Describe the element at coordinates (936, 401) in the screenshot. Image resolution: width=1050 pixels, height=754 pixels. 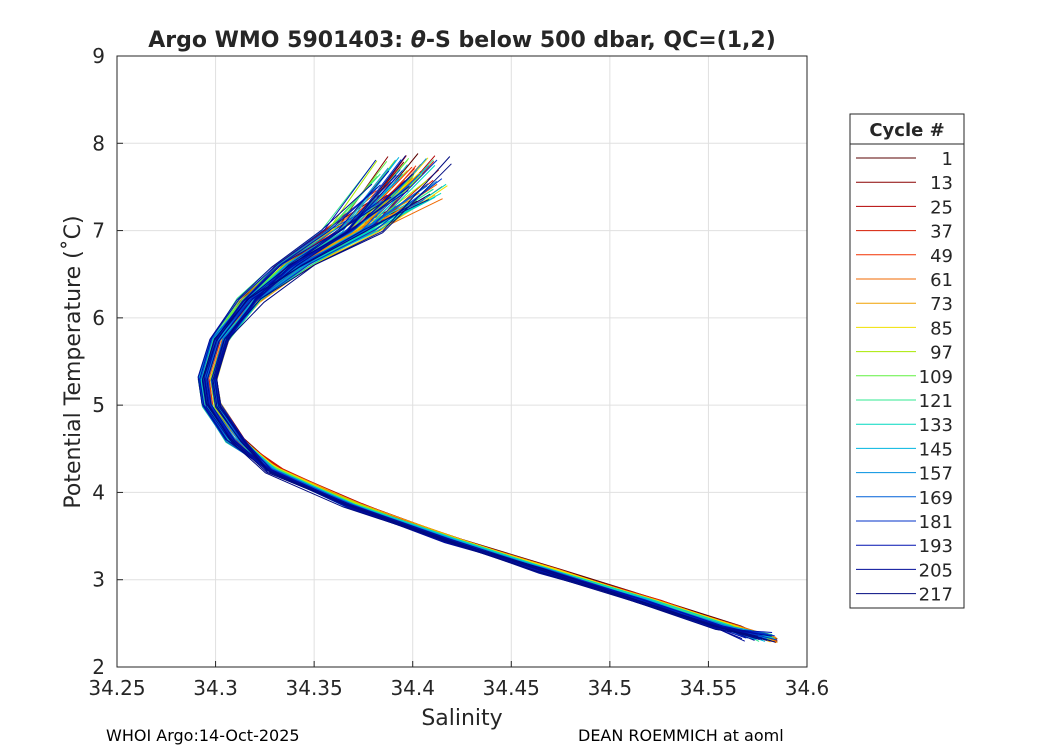
I see `legend-label: 121` at that location.